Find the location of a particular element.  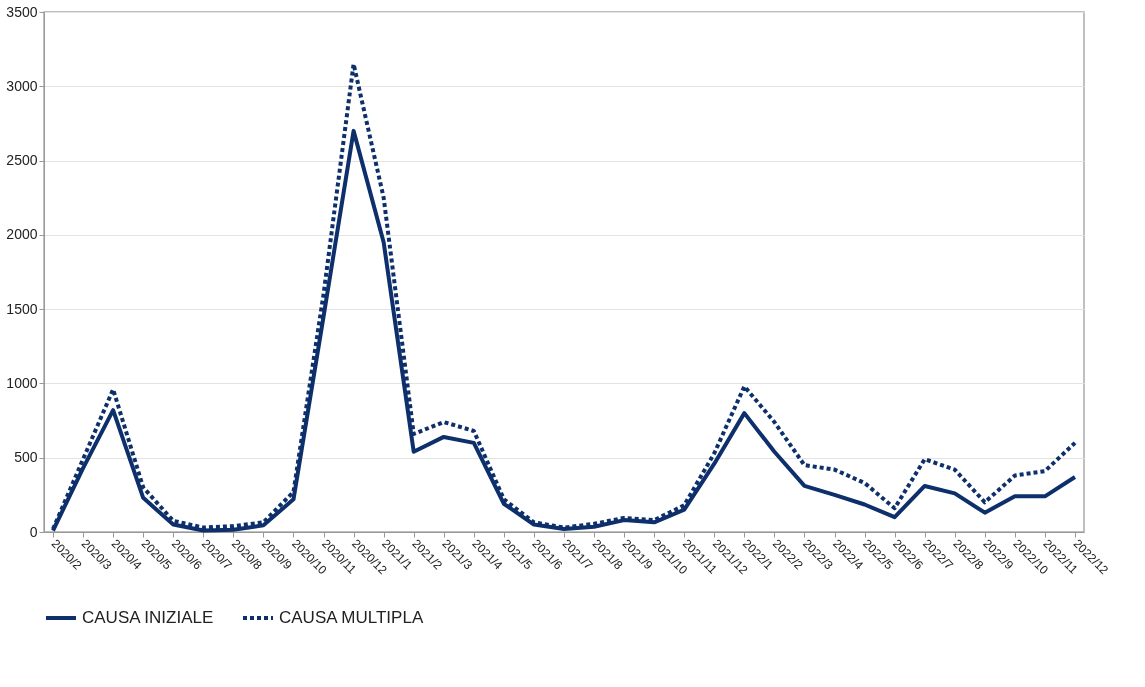

y-tick-label: 0 is located at coordinates (33, 531).